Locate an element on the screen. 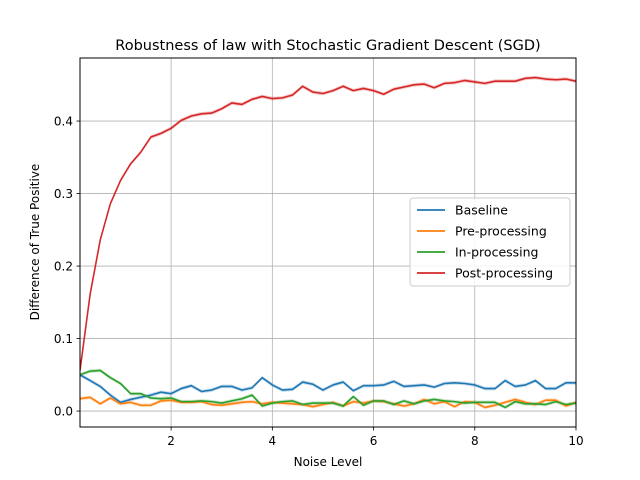 The height and width of the screenshot is (480, 640). x-axis-ticks: 2 4 6 8 10 is located at coordinates (375, 437).